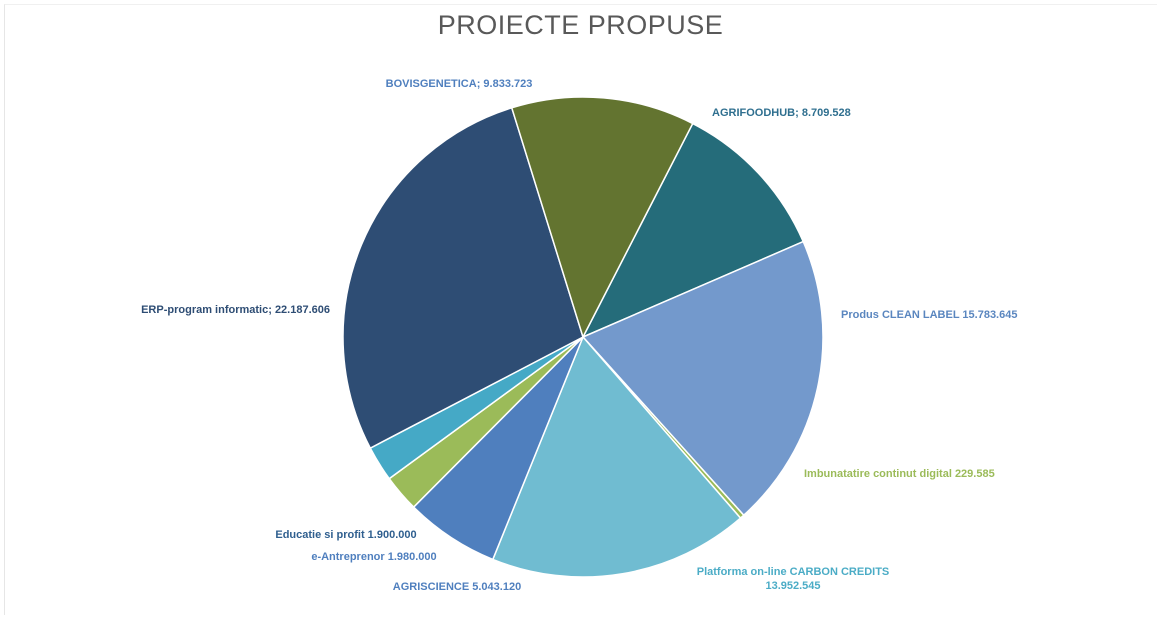 This screenshot has width=1161, height=619. What do you see at coordinates (235, 310) in the screenshot?
I see `slice-label-8: ERP-program informatic; 22.187.606` at bounding box center [235, 310].